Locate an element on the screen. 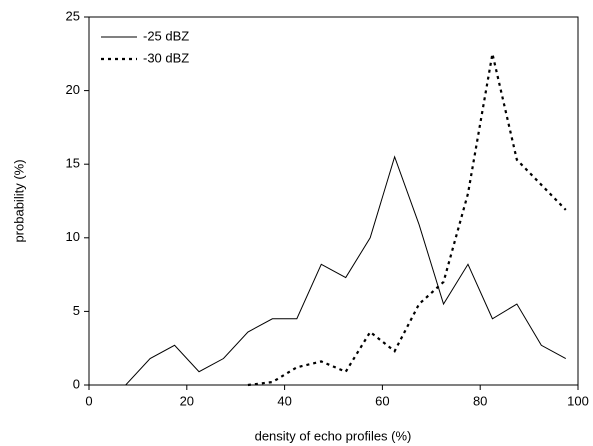 The width and height of the screenshot is (593, 446). y-tick-label: 5 is located at coordinates (76, 310).